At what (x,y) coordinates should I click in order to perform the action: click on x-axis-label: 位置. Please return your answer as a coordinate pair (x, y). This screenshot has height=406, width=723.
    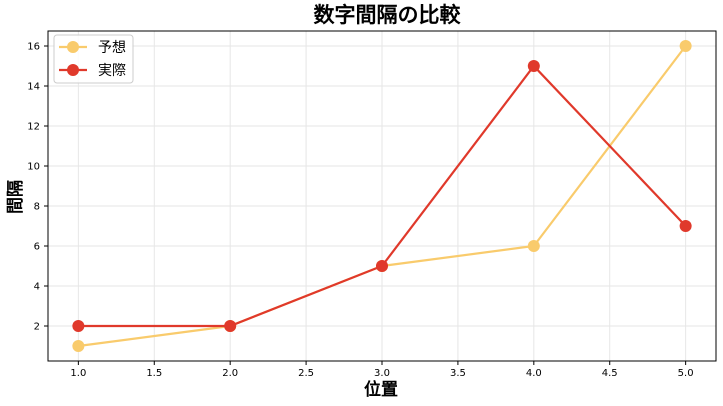
    Looking at the image, I should click on (381, 389).